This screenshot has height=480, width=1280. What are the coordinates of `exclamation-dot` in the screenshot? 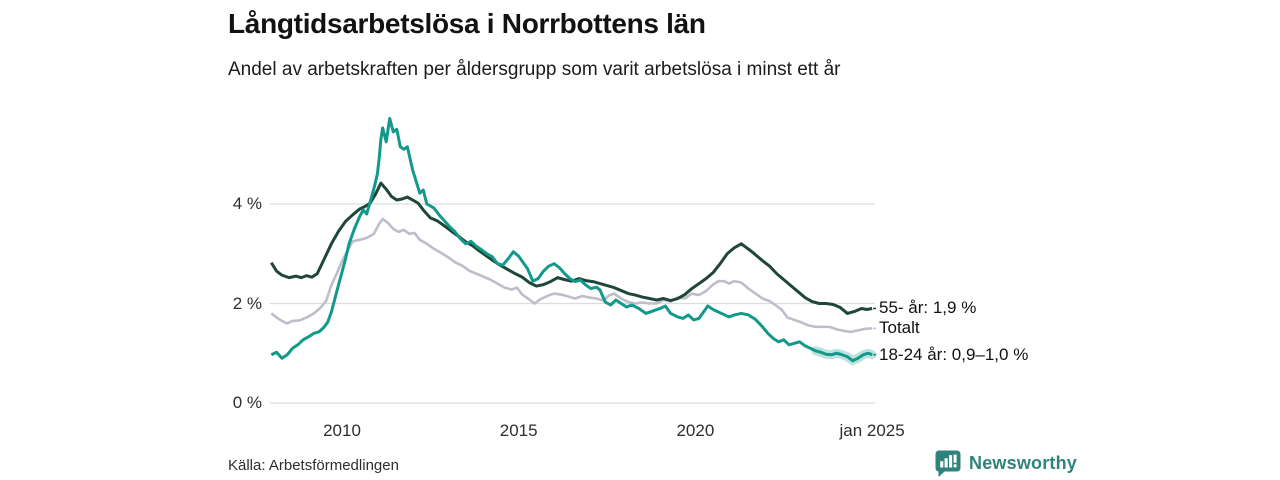 It's located at (955, 466).